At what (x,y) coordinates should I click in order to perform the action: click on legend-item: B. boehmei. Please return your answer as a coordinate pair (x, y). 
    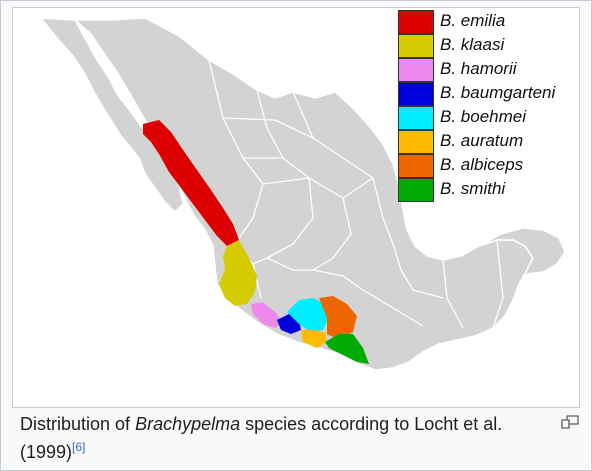
    Looking at the image, I should click on (488, 118).